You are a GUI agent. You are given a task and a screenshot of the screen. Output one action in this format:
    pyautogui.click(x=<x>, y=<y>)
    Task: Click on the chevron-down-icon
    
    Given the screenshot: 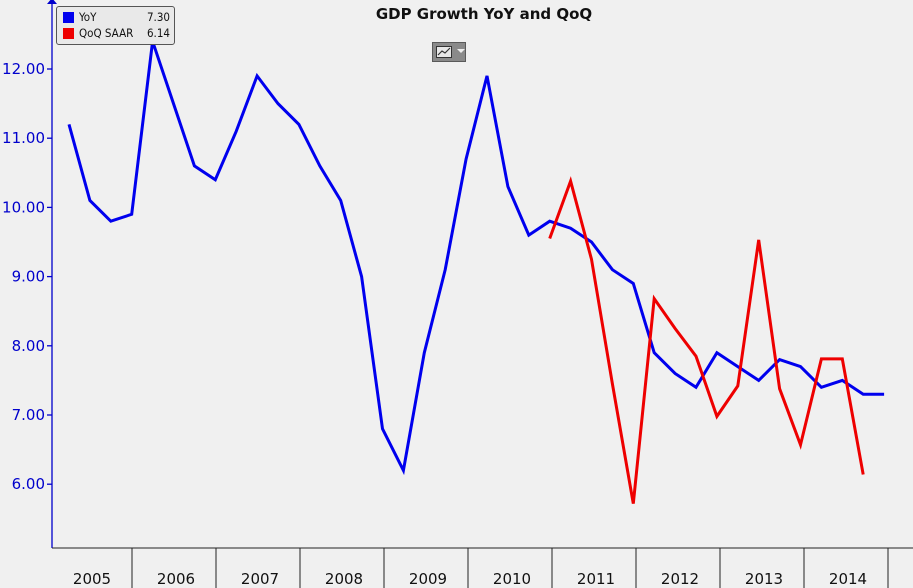 What is the action you would take?
    pyautogui.click(x=461, y=51)
    